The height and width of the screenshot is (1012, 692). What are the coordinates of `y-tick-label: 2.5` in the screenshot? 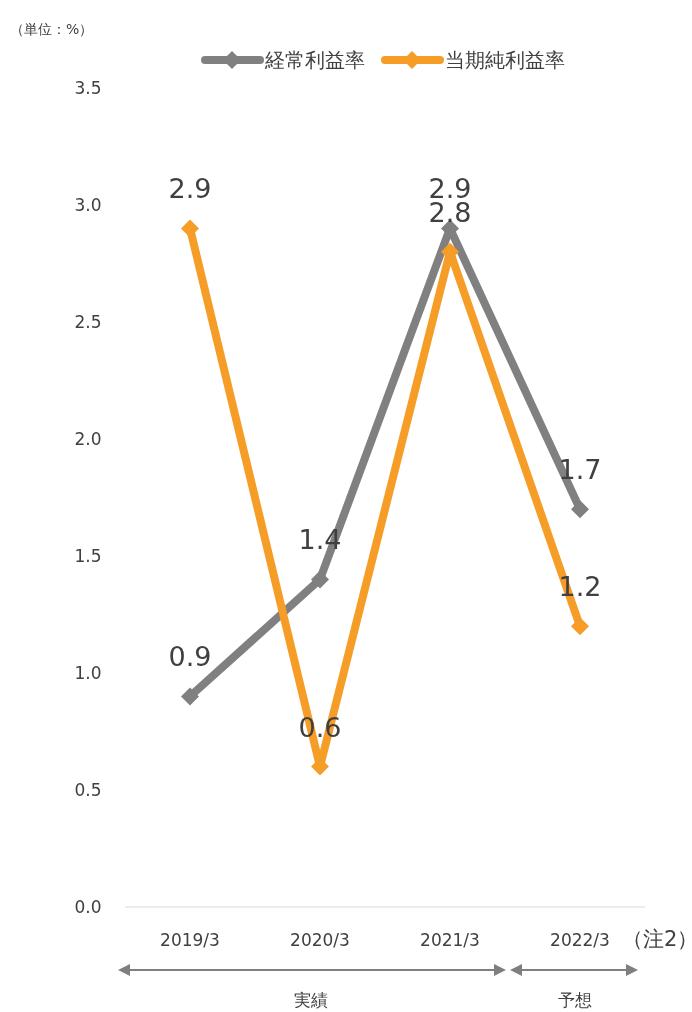 It's located at (88, 322).